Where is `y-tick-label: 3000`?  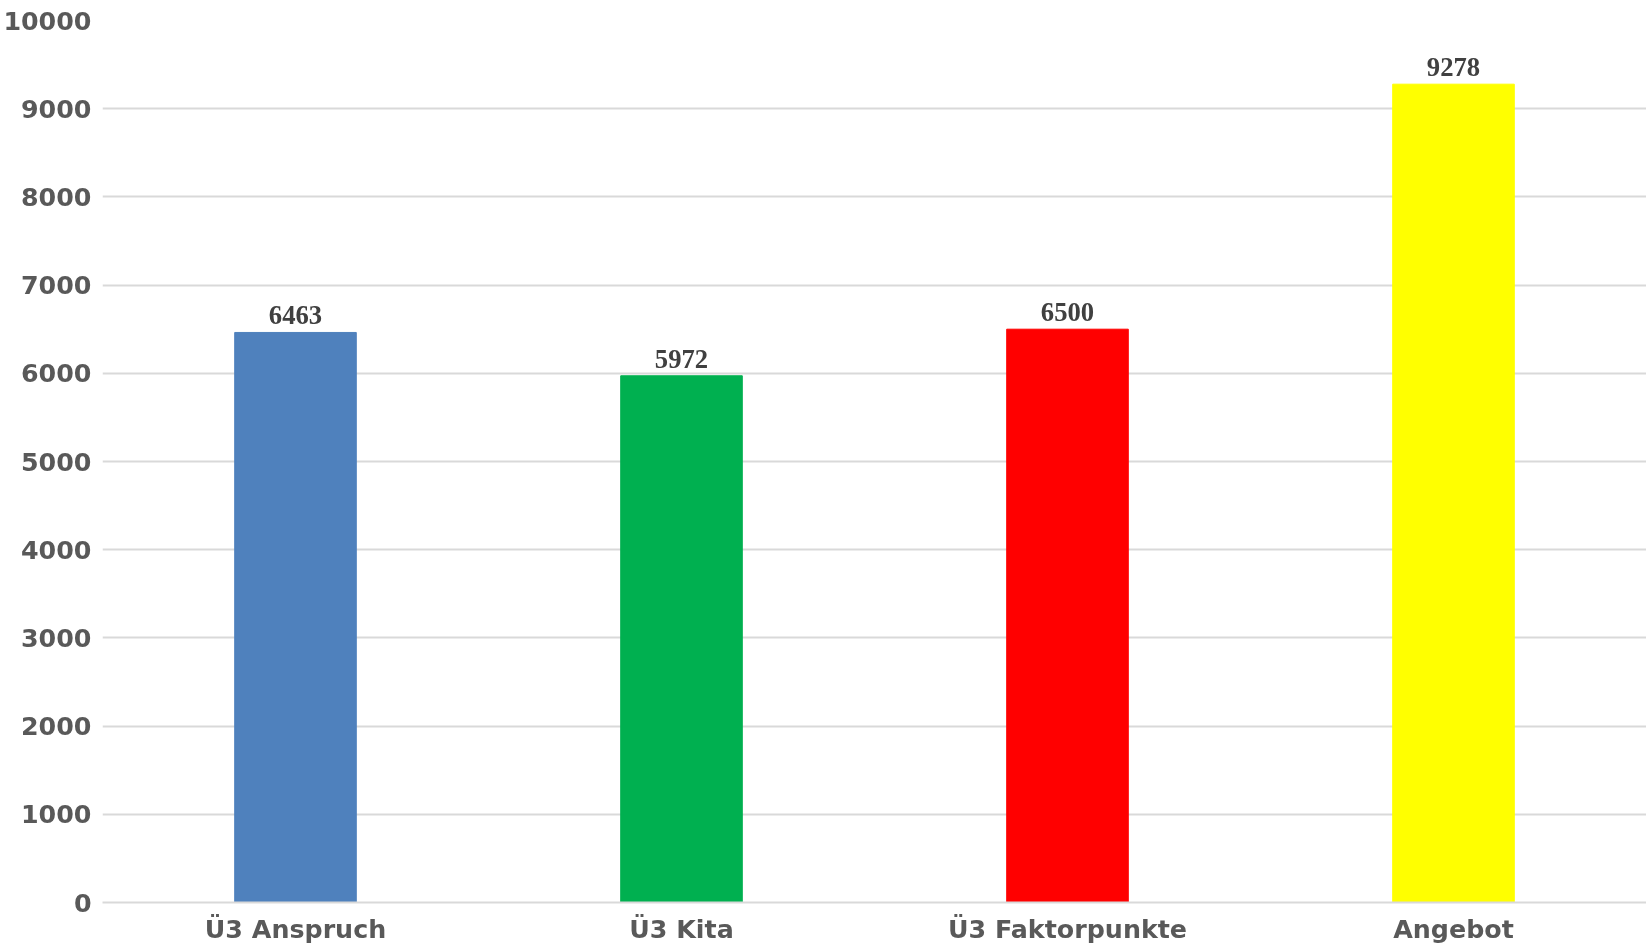
y-tick-label: 3000 is located at coordinates (56, 637).